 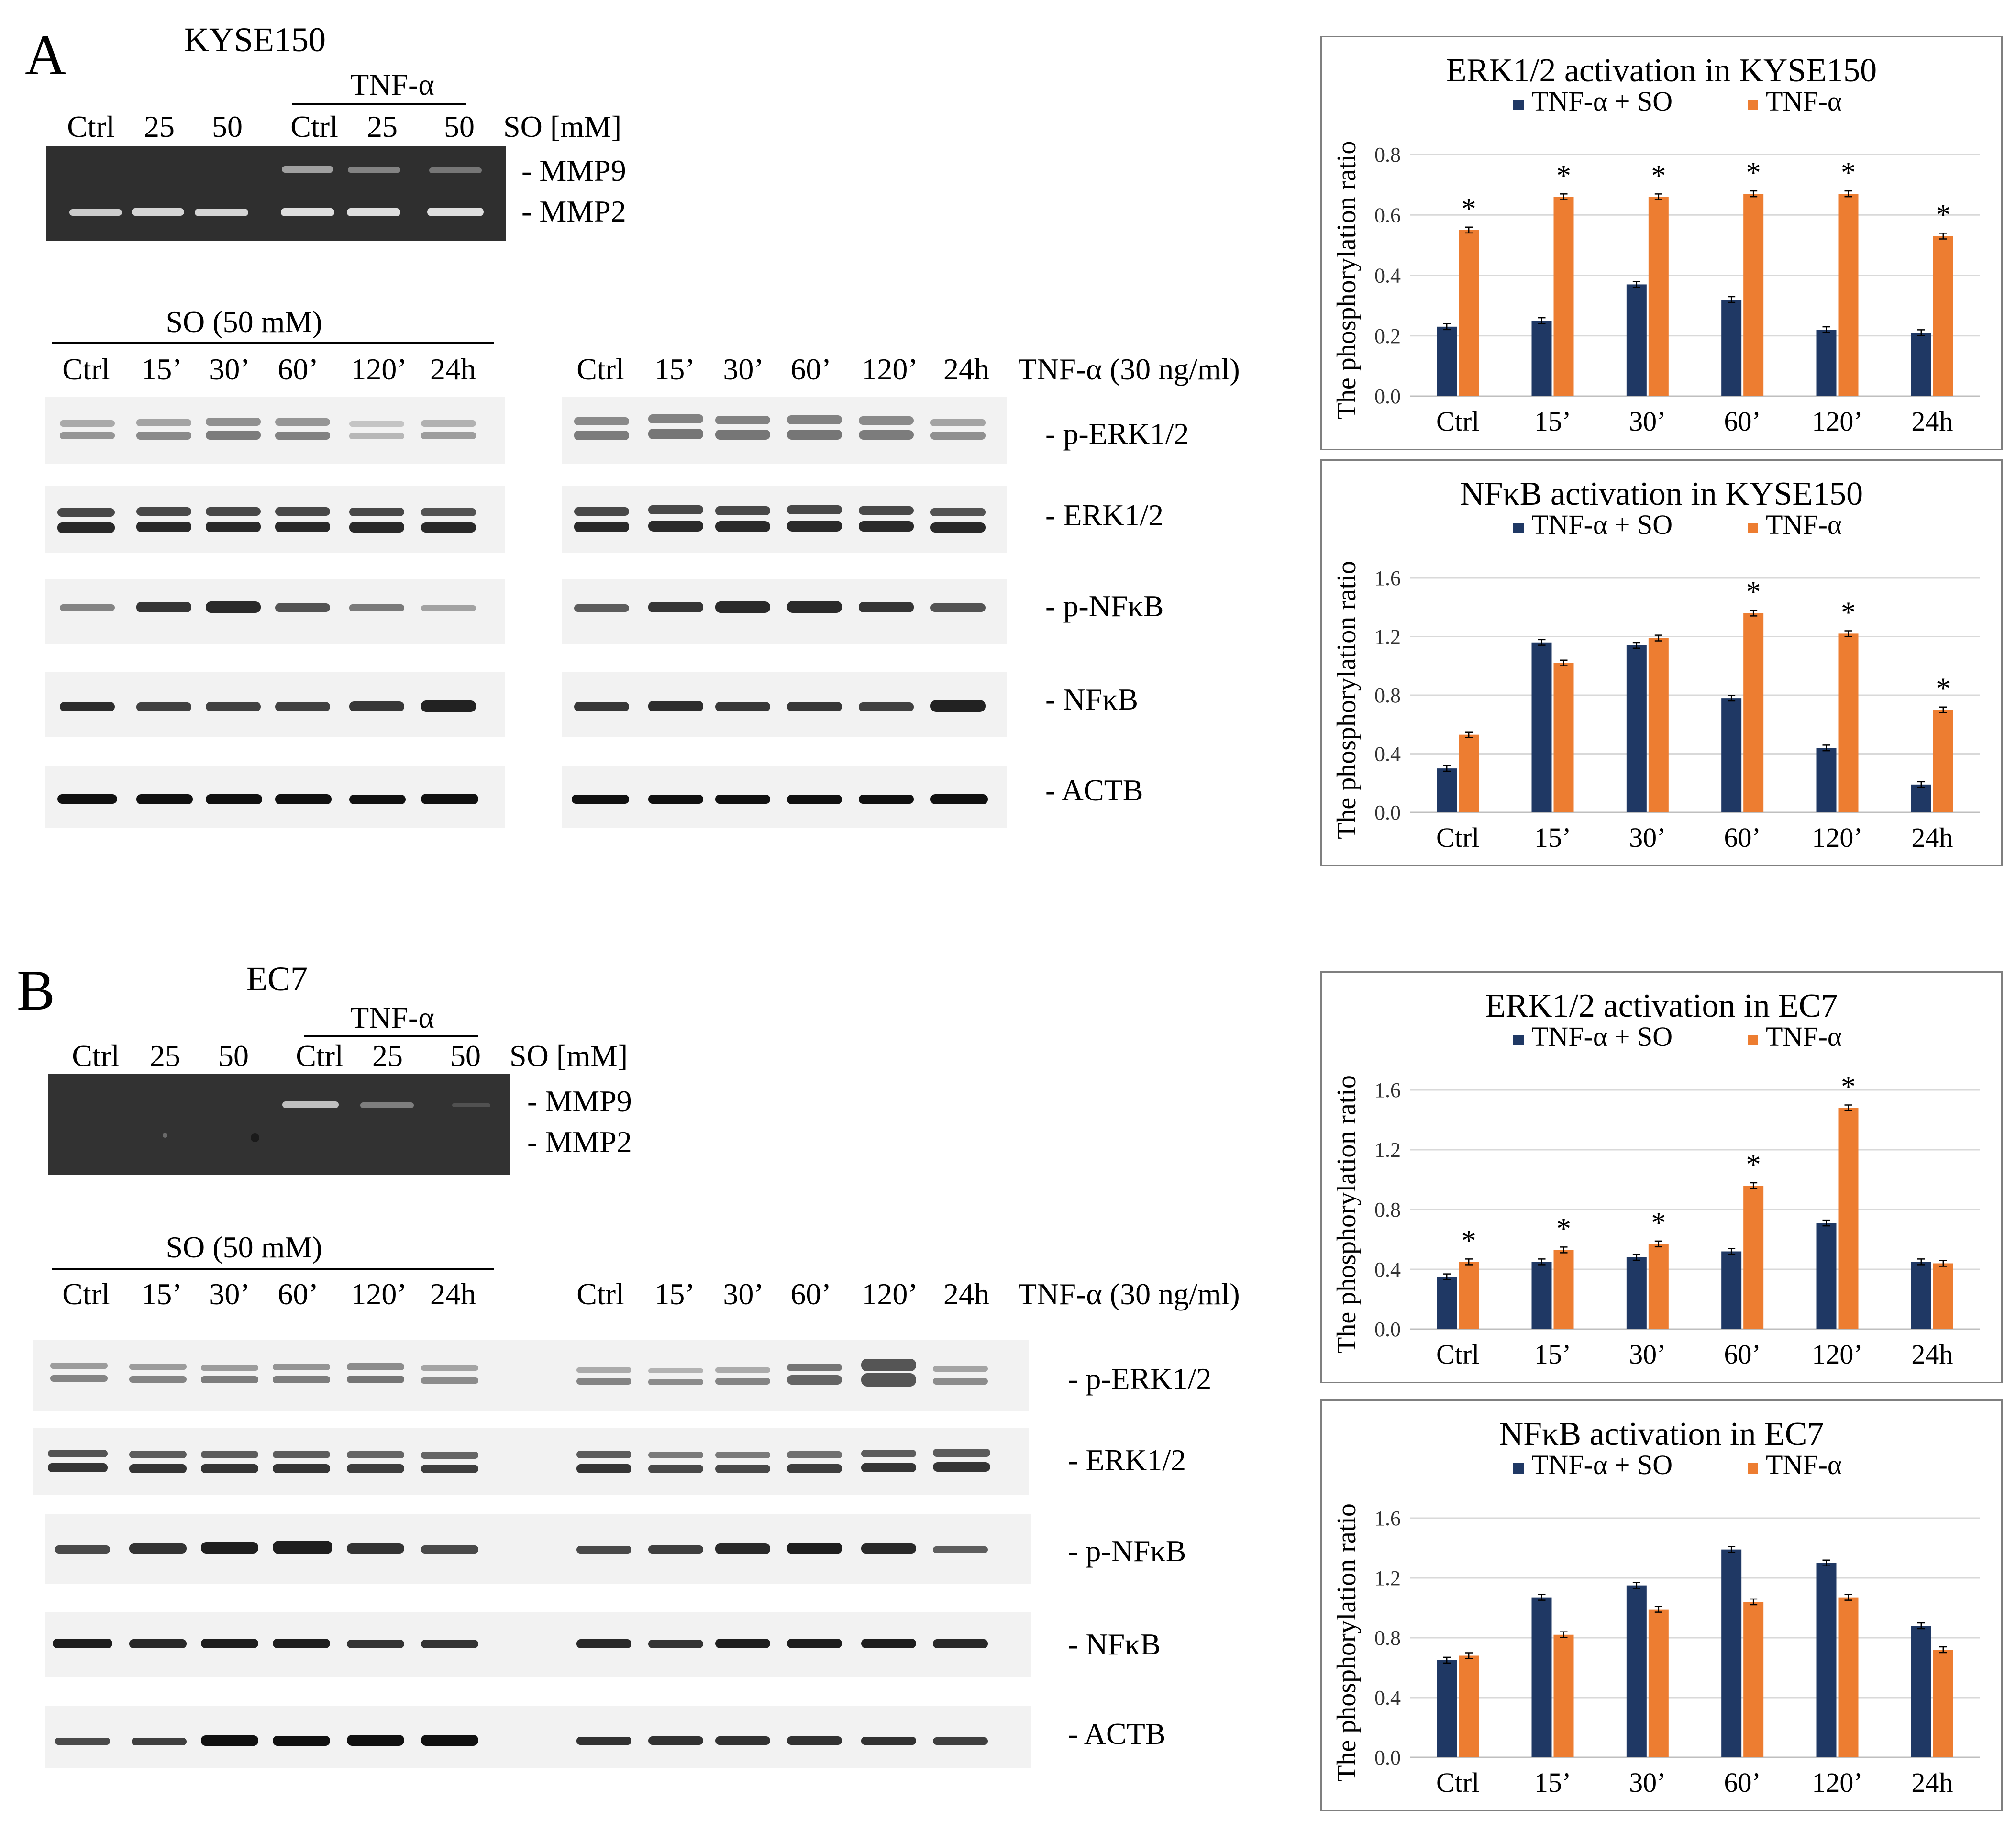 What do you see at coordinates (966, 1294) in the screenshot?
I see `lane-label: 24h` at bounding box center [966, 1294].